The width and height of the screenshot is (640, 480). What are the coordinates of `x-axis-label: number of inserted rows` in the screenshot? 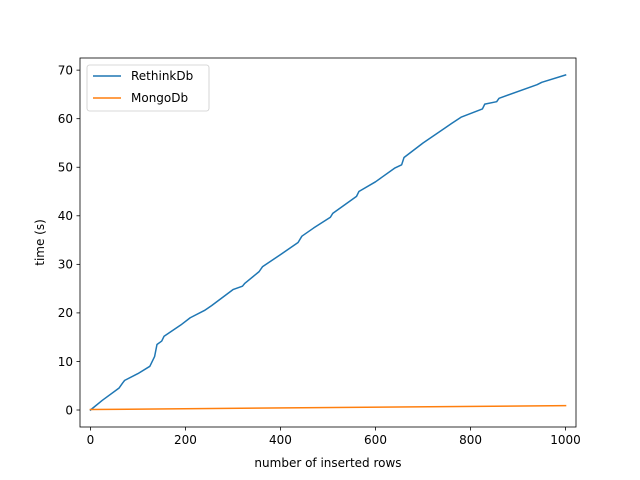 It's located at (327, 463).